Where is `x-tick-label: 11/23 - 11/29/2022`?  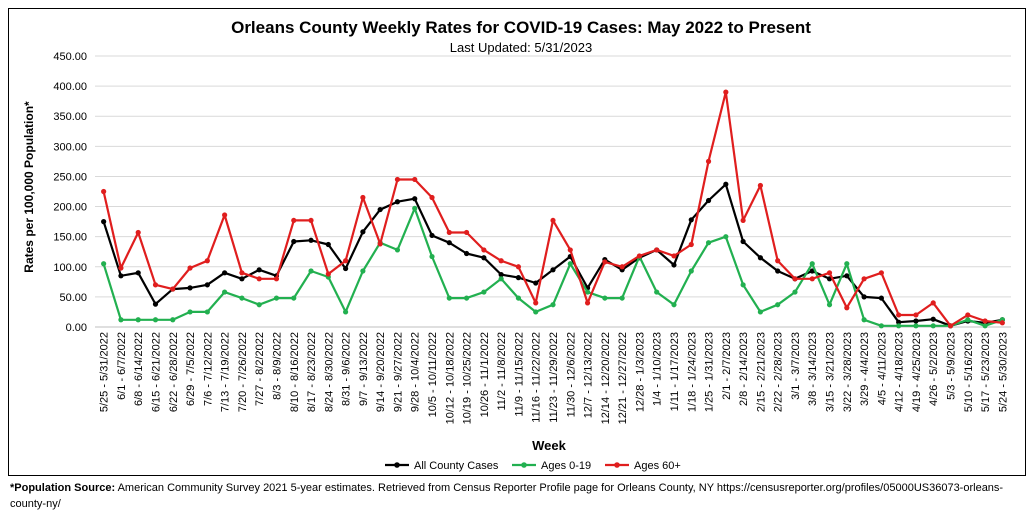
x-tick-label: 11/23 - 11/29/2022 is located at coordinates (554, 377).